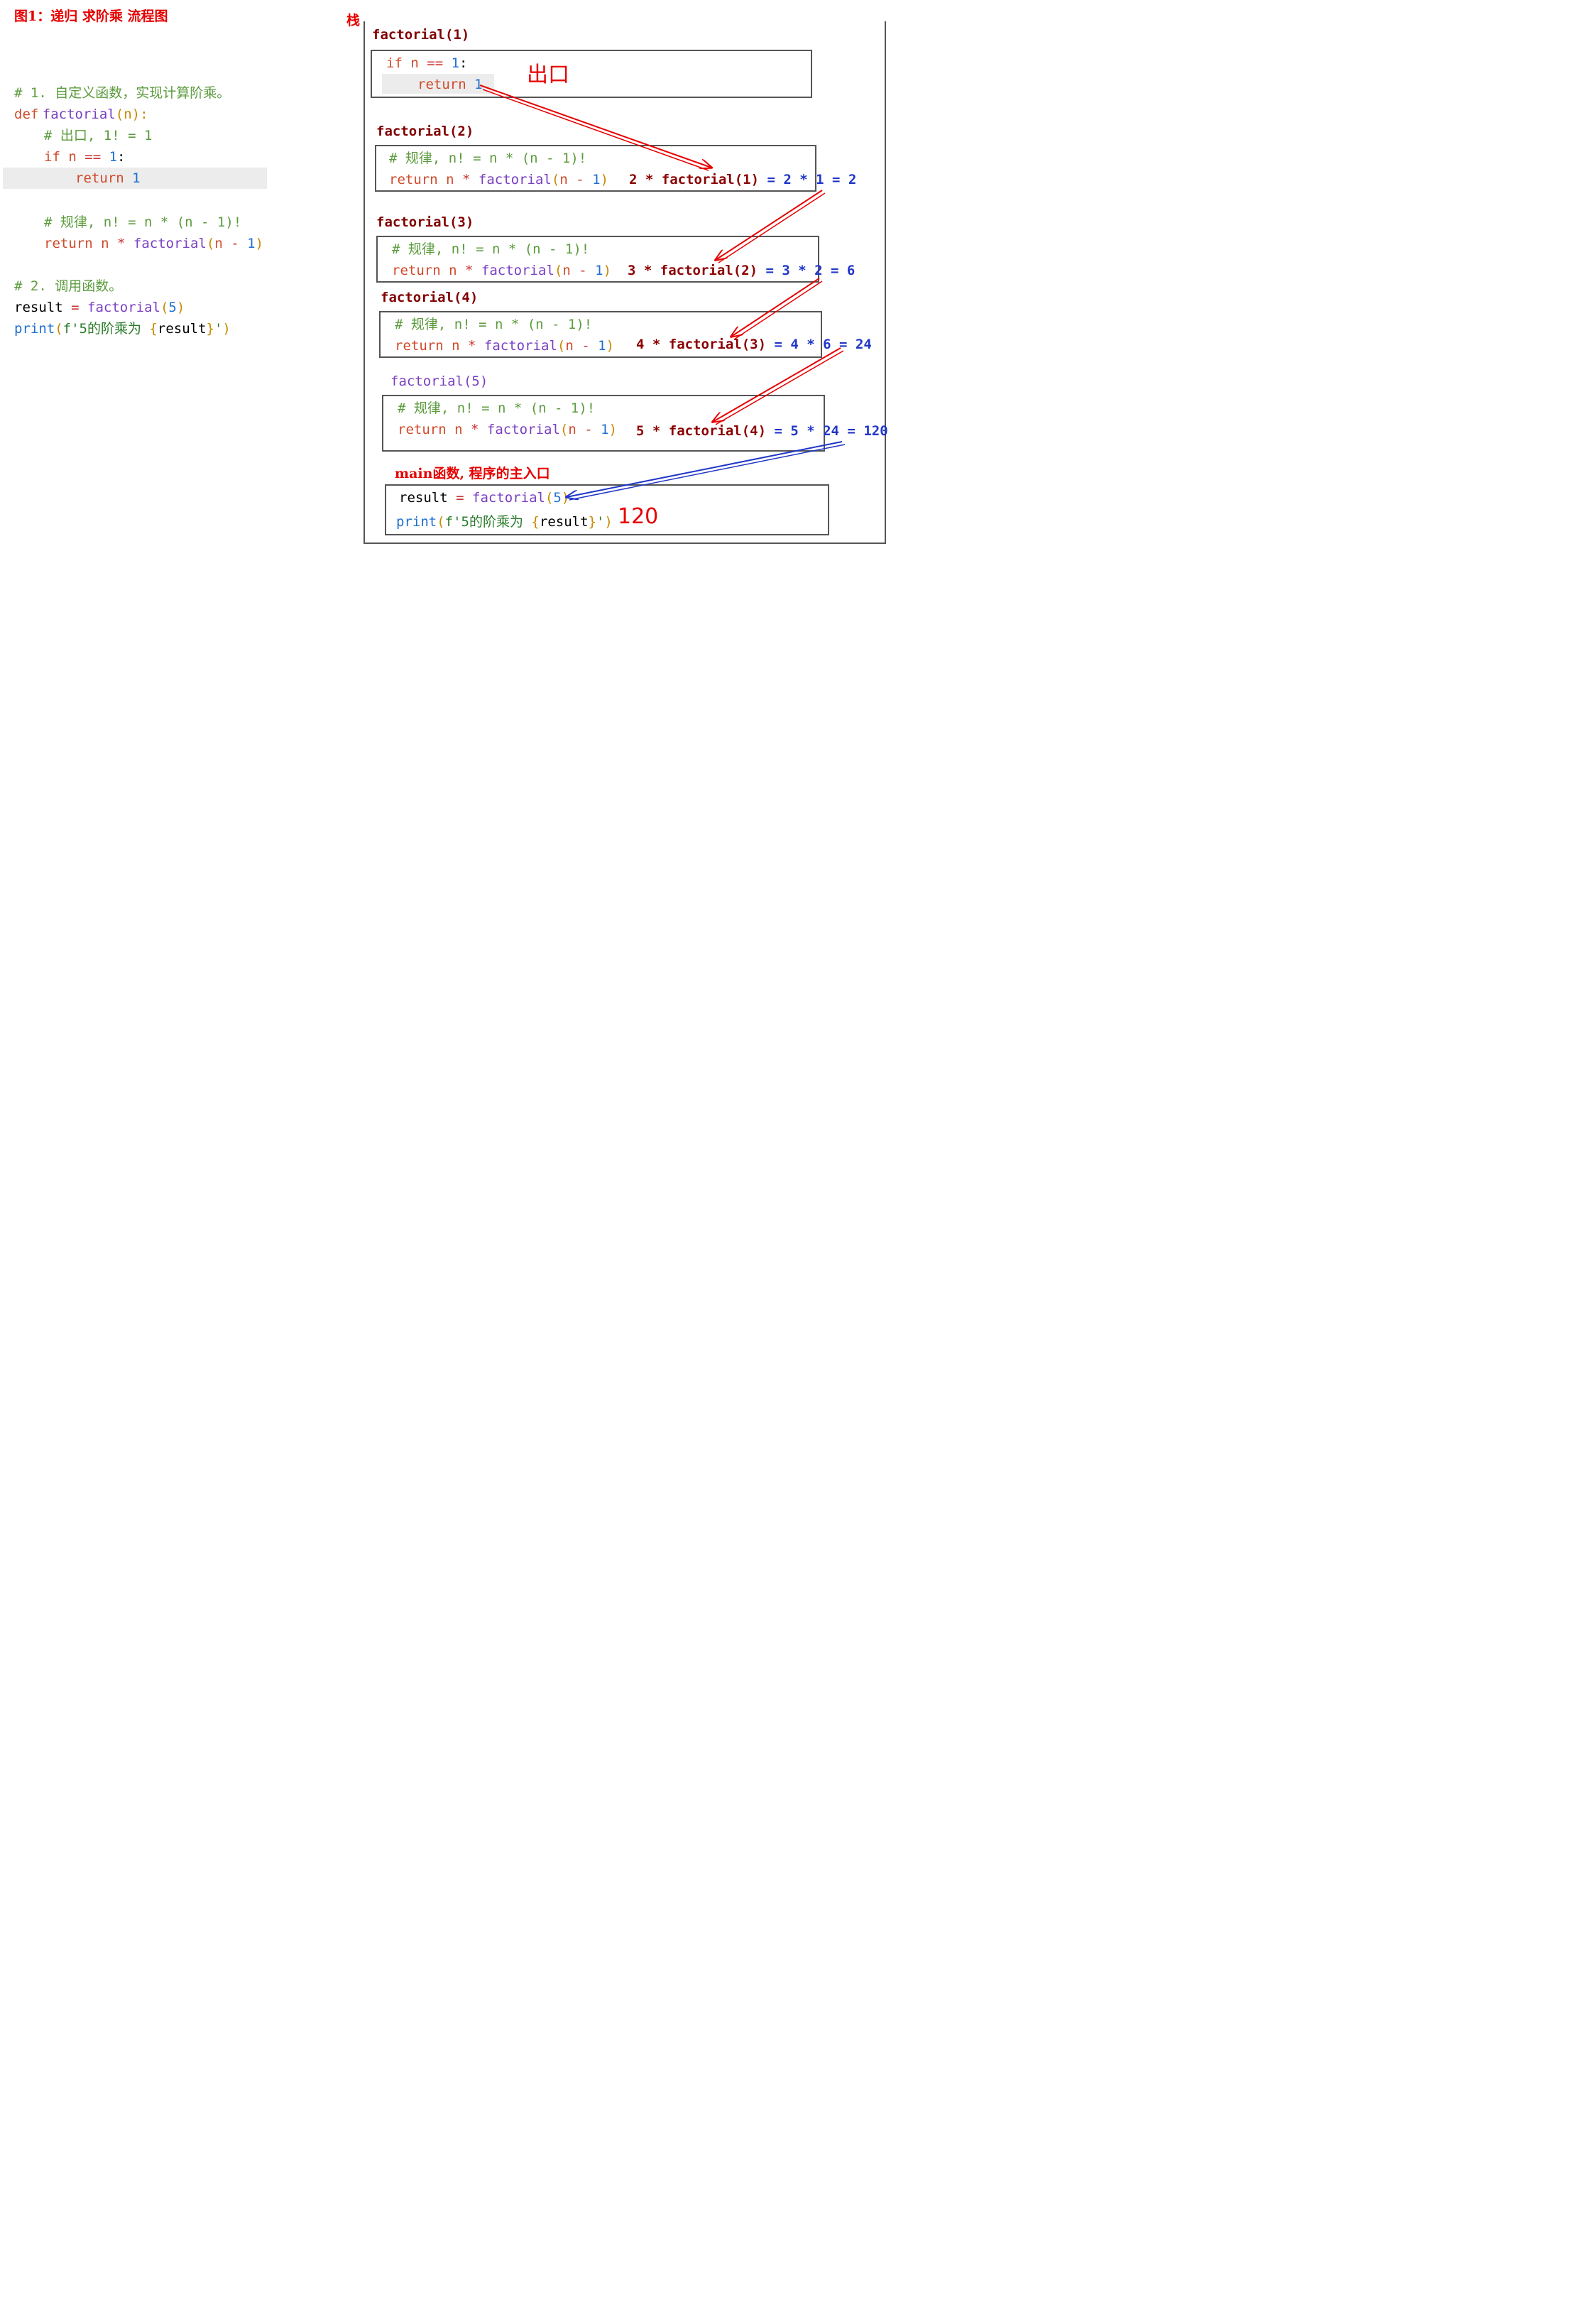 Image resolution: width=1596 pixels, height=2312 pixels. Describe the element at coordinates (450, 85) in the screenshot. I see `frame1-return-line: return 1` at that location.